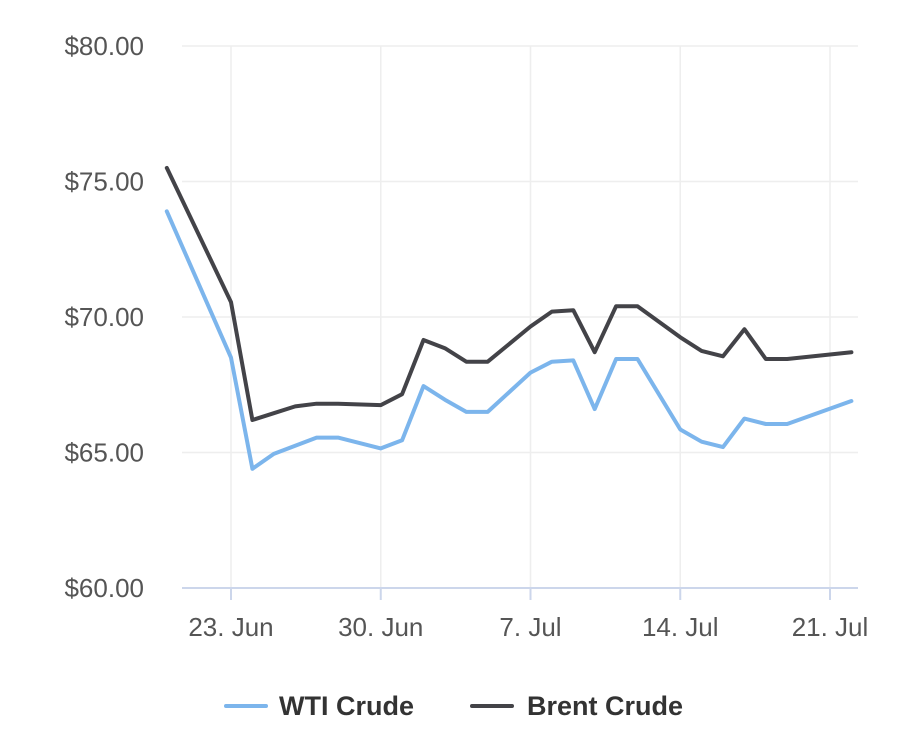 This screenshot has height=746, width=901. What do you see at coordinates (104, 453) in the screenshot?
I see `y-tick-label: $65.00` at bounding box center [104, 453].